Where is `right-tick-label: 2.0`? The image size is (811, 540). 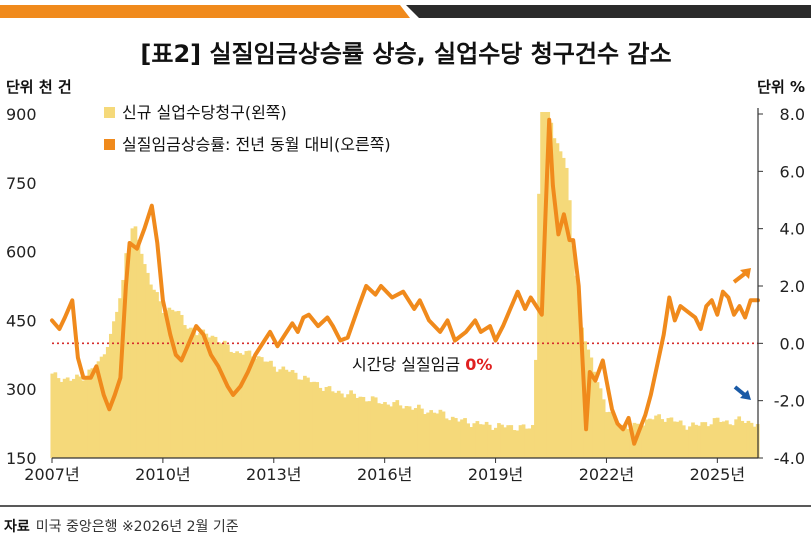 right-tick-label: 2.0 is located at coordinates (792, 286).